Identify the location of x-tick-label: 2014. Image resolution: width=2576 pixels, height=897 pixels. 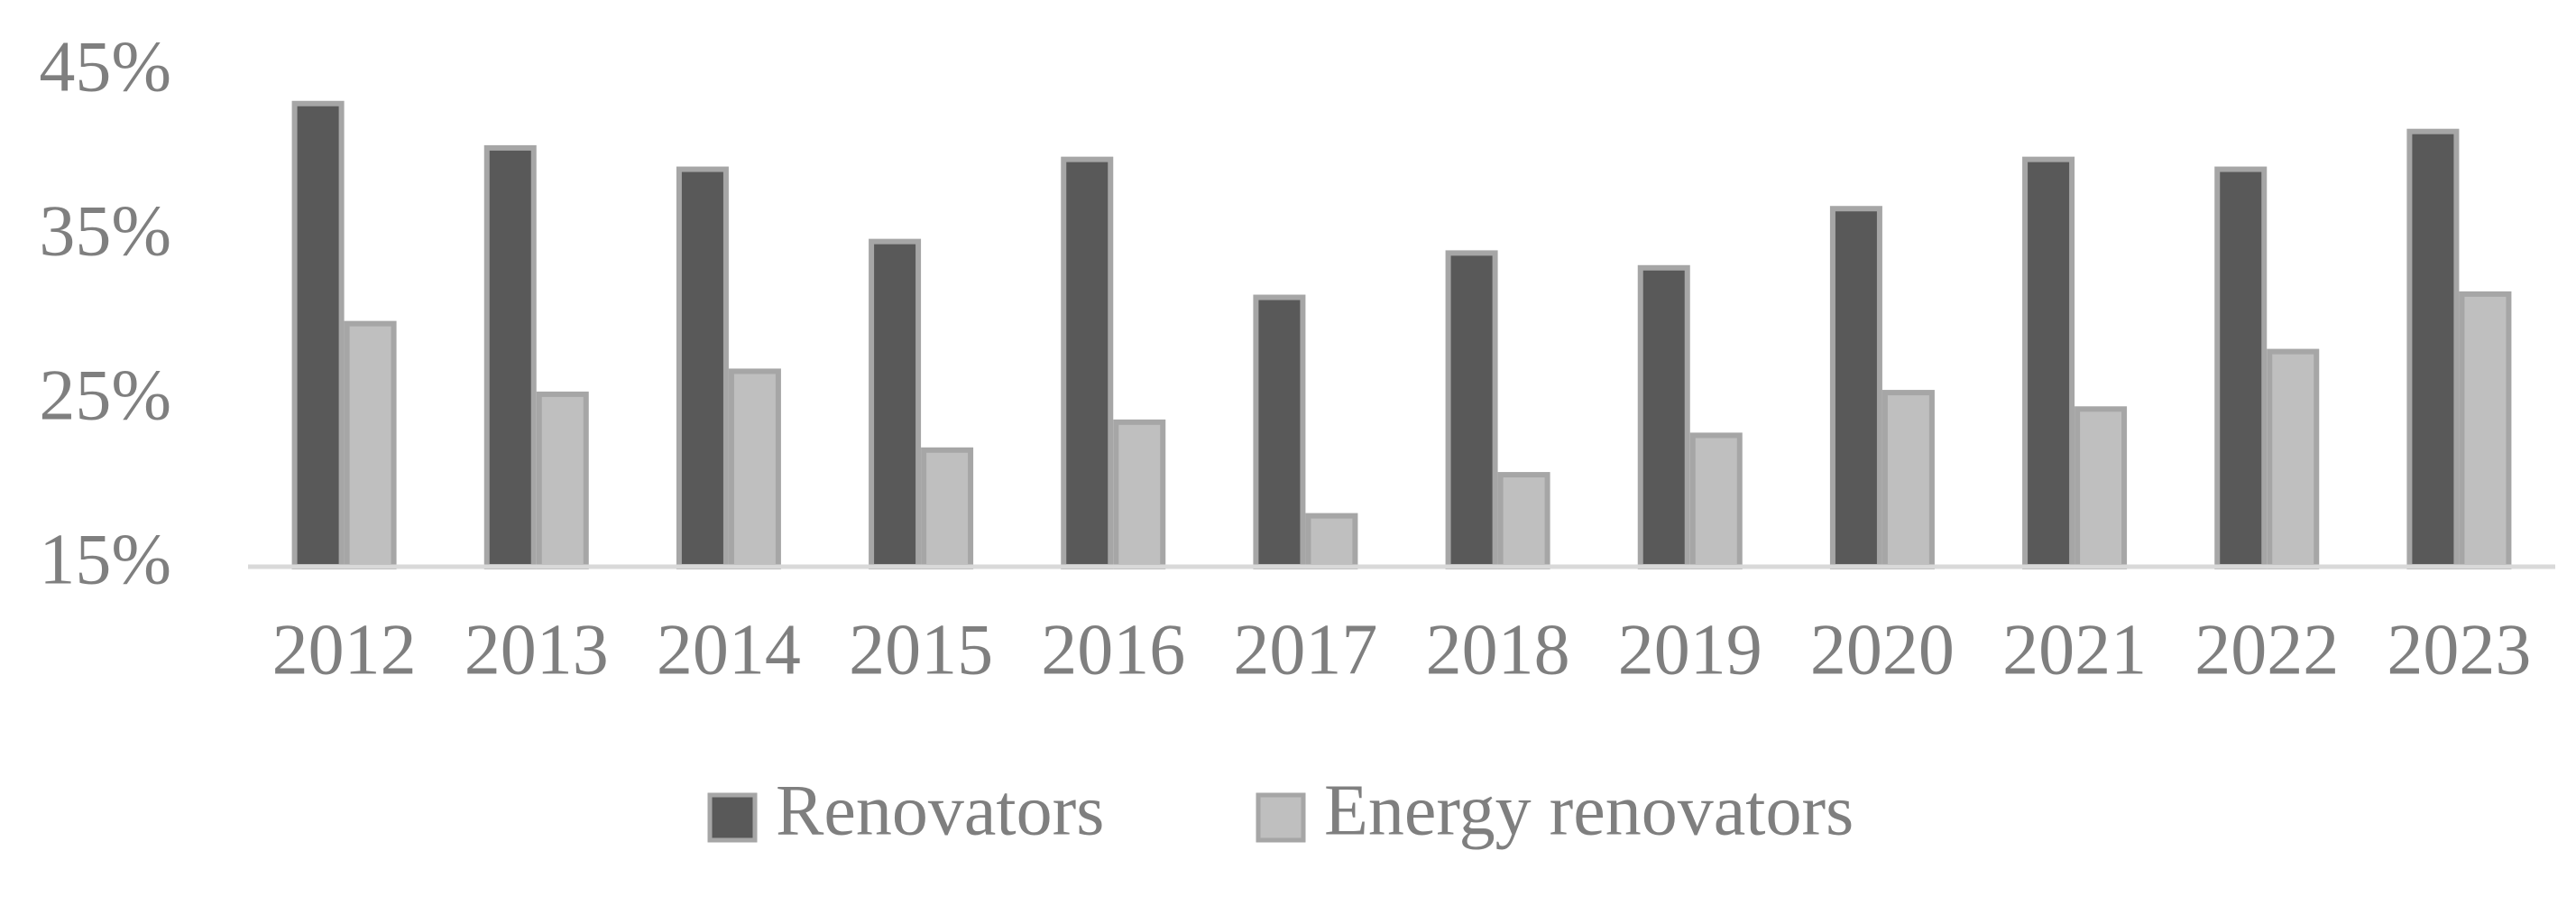
(729, 649).